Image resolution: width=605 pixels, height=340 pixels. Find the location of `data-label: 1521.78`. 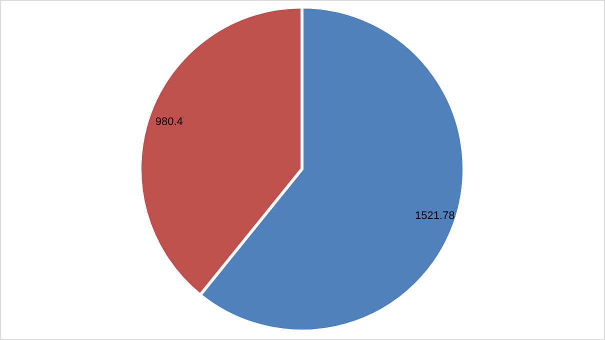

data-label: 1521.78 is located at coordinates (434, 216).